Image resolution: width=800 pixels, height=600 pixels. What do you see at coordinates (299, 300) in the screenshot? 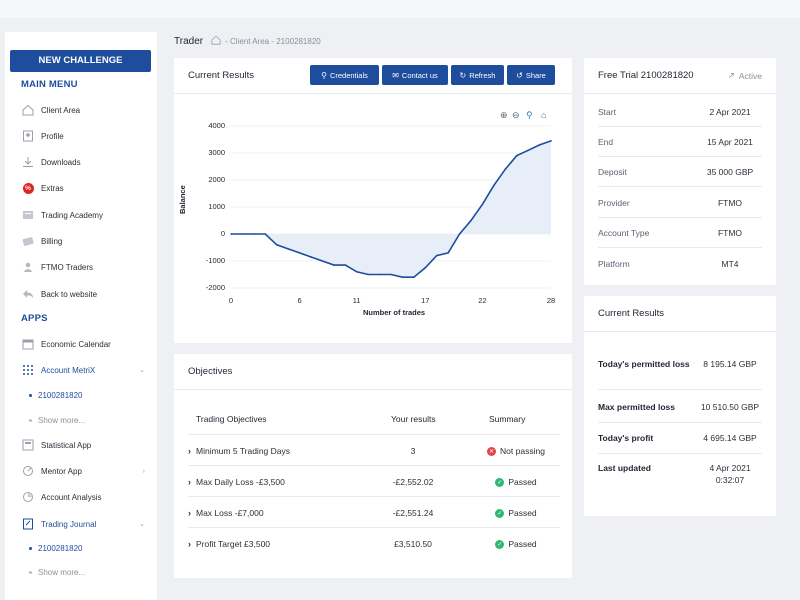
I see `x-tick-label: 6` at bounding box center [299, 300].